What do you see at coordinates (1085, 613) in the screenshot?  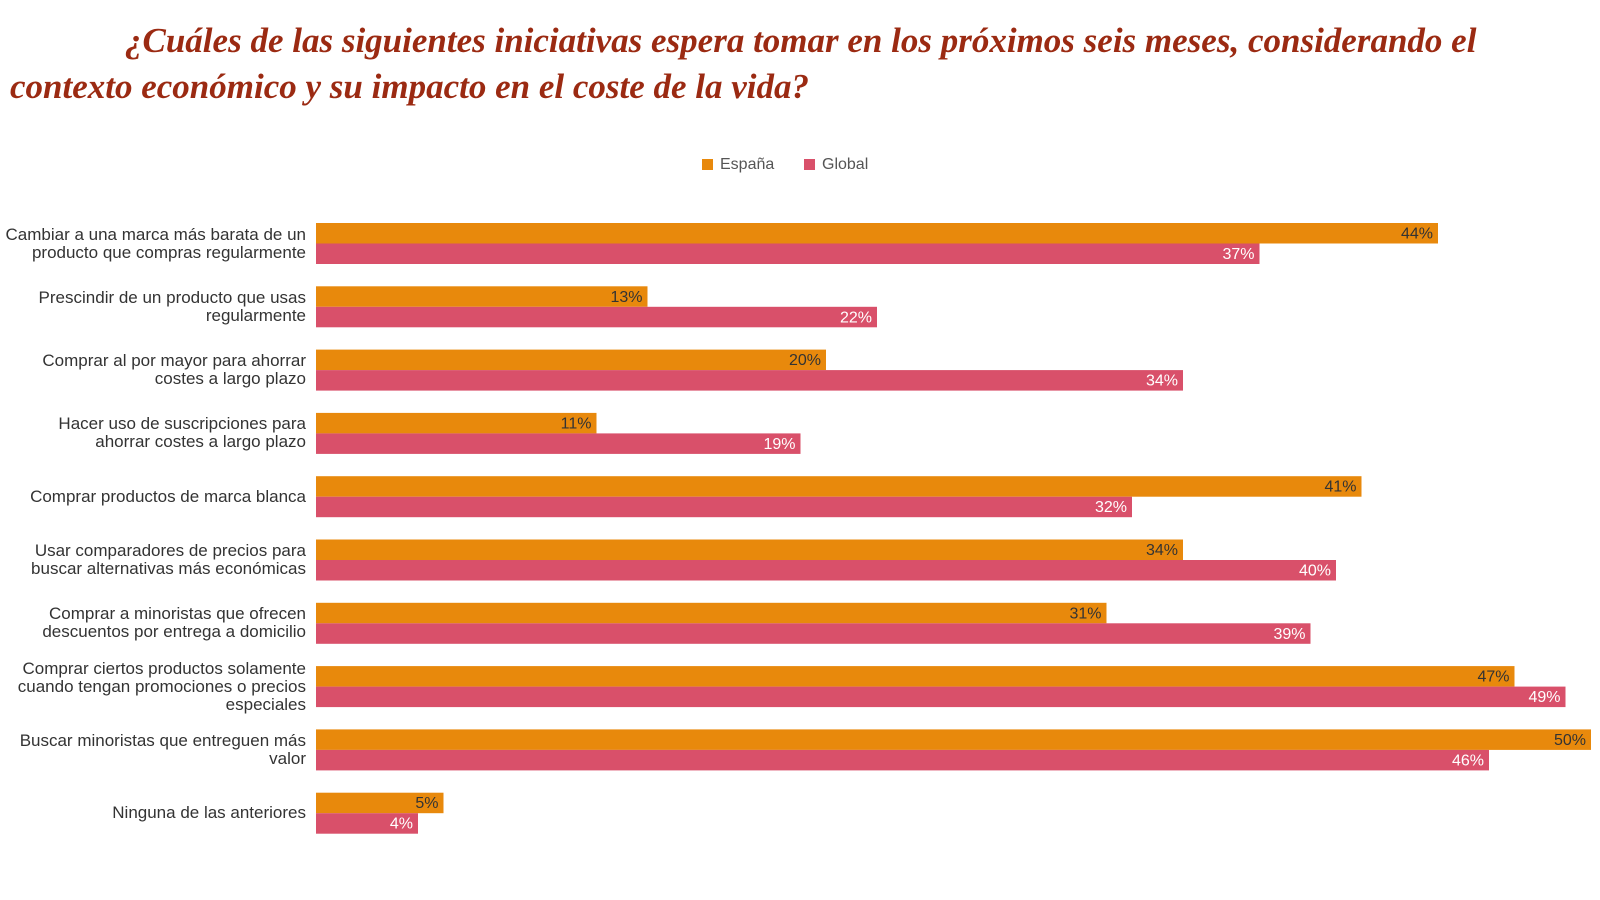 I see `value-label: 31%` at bounding box center [1085, 613].